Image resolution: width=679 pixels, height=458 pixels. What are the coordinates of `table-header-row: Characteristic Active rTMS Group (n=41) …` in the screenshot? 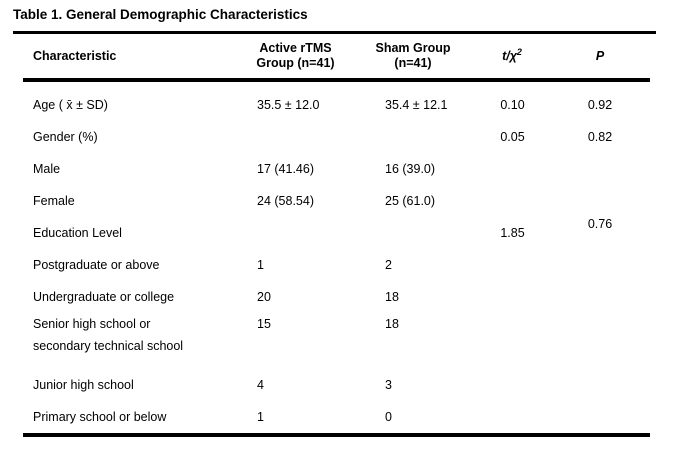 It's located at (322, 56).